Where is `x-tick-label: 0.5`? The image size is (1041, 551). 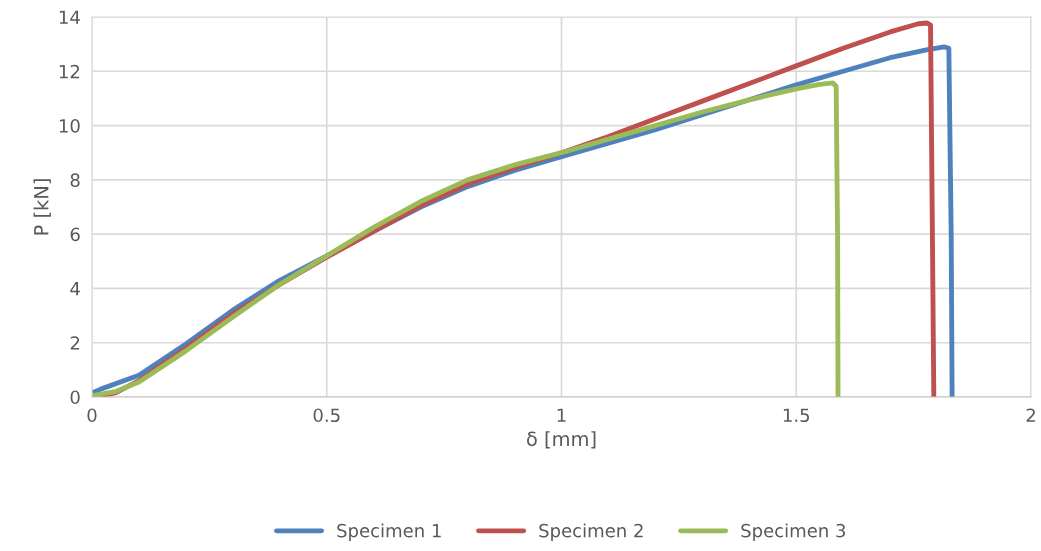
x-tick-label: 0.5 is located at coordinates (326, 415).